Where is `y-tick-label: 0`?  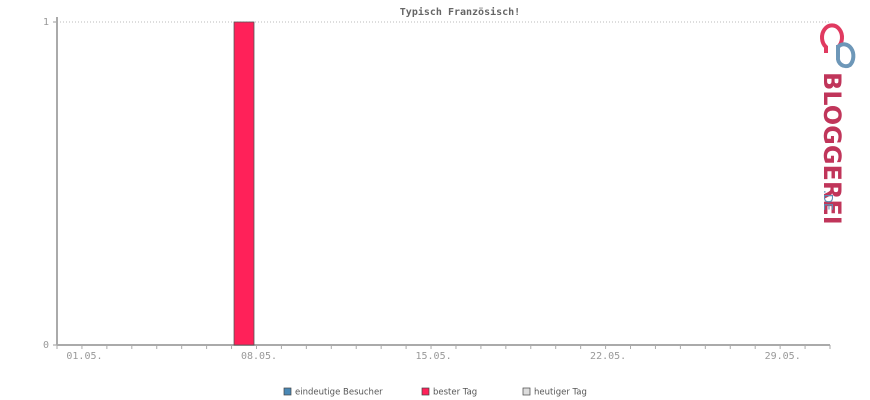 y-tick-label: 0 is located at coordinates (46, 345).